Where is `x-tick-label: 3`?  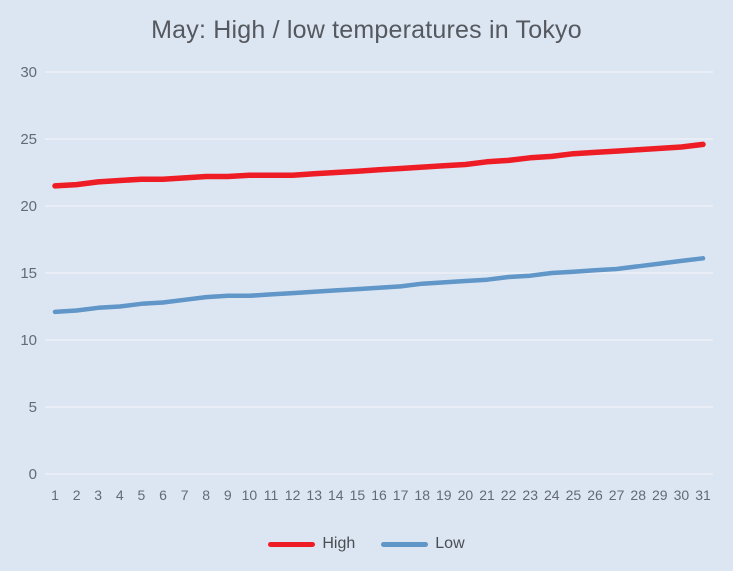 x-tick-label: 3 is located at coordinates (98, 495).